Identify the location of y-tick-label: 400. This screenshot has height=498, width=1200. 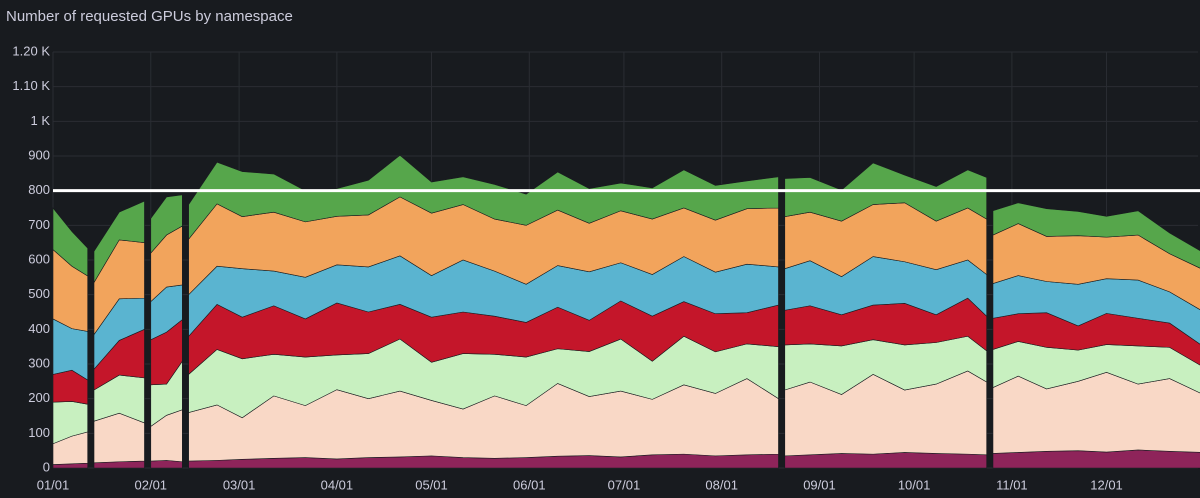
(39, 328).